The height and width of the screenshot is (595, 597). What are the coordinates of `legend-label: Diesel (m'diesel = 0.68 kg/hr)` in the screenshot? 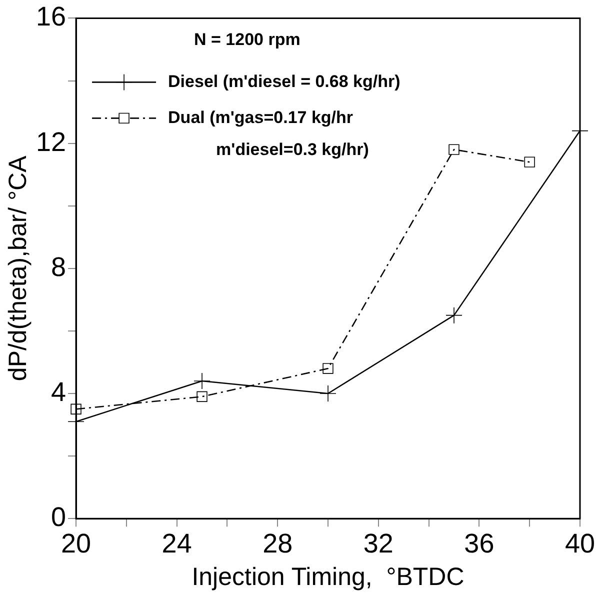 It's located at (284, 81).